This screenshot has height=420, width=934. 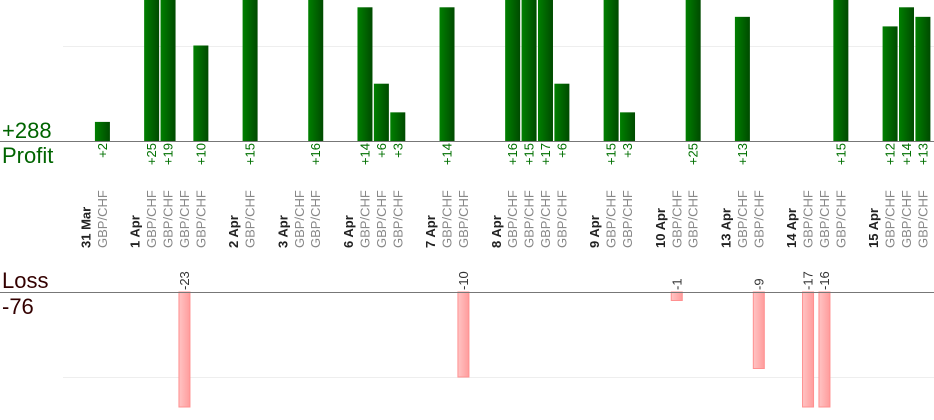 I want to click on profit-value-label: +10, so click(x=200, y=154).